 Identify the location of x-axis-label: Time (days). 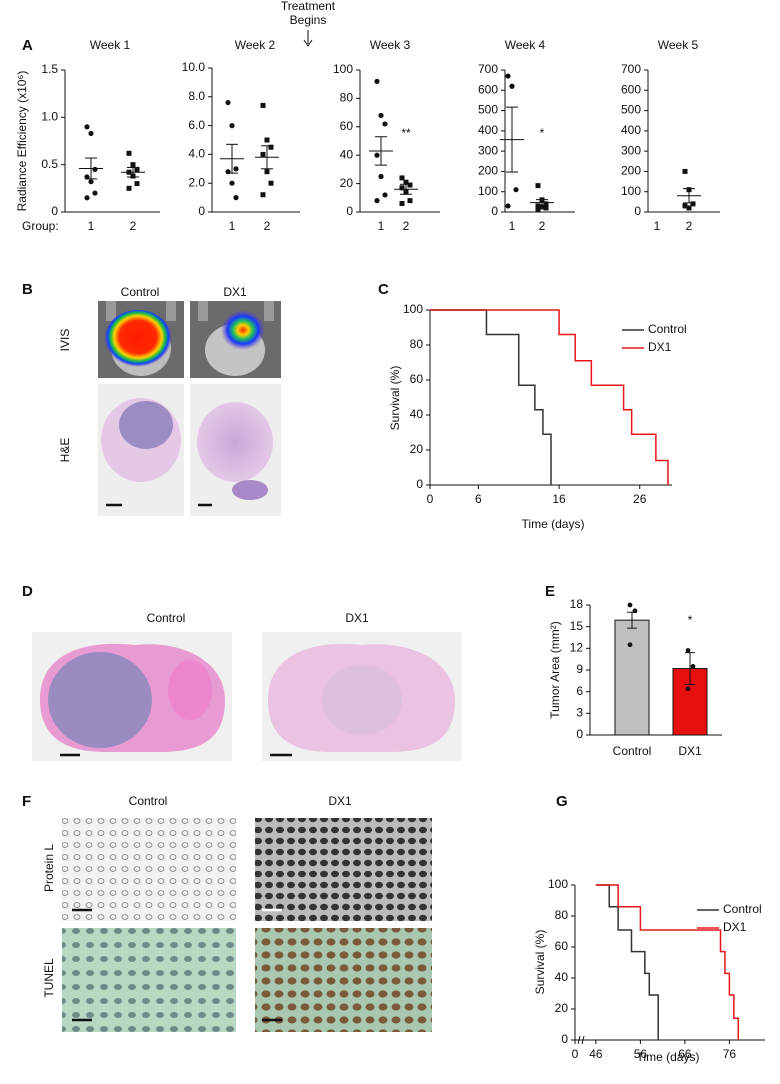
(668, 1057).